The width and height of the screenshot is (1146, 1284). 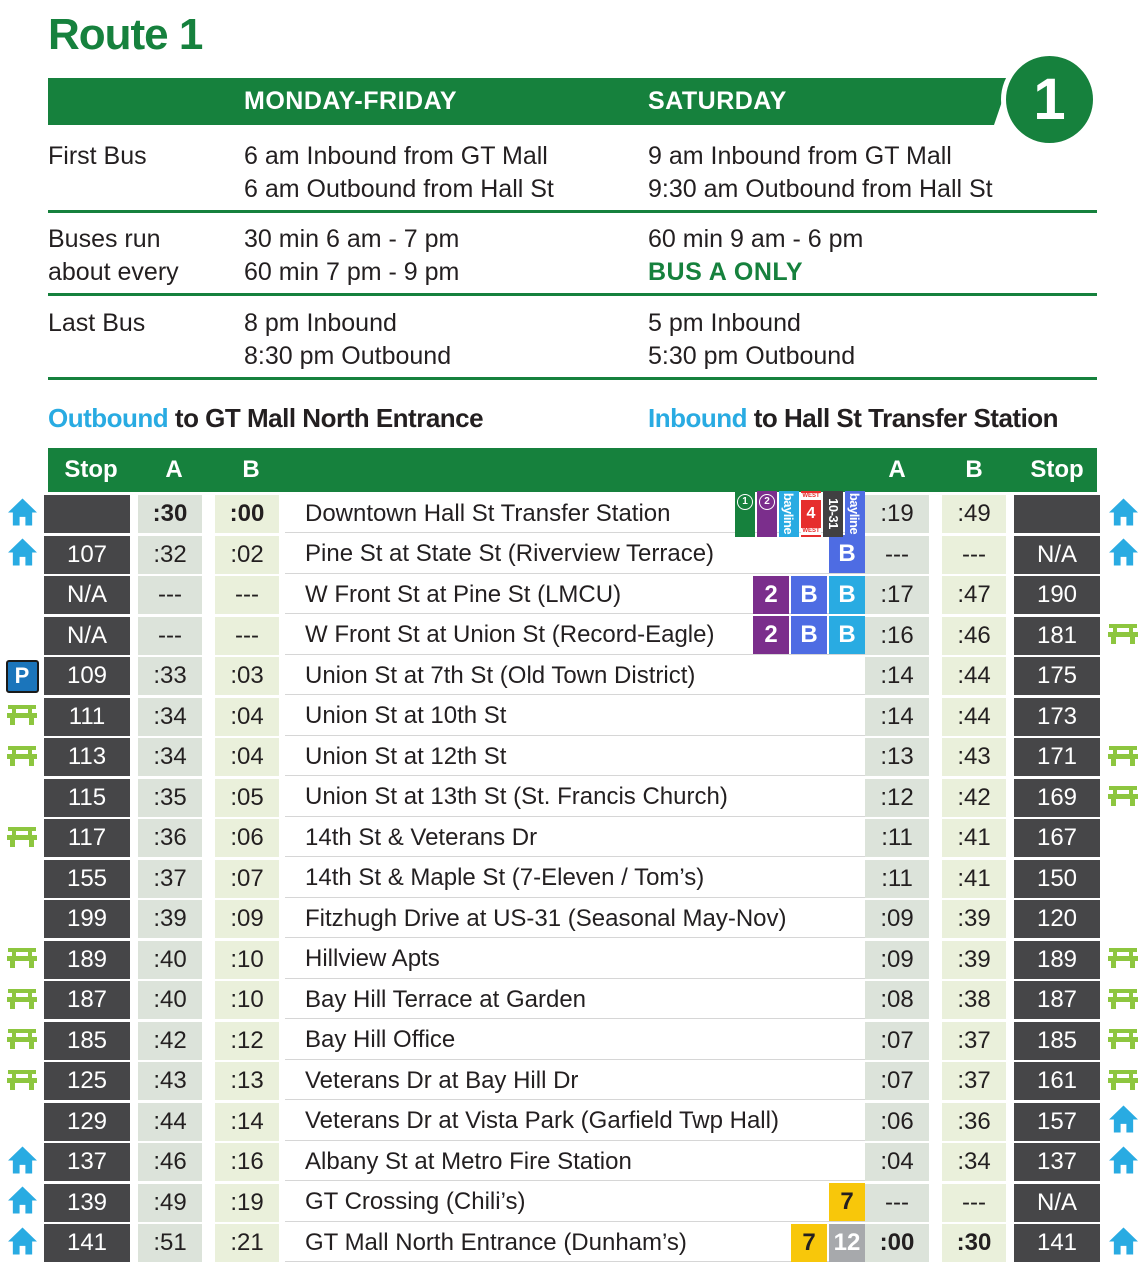 I want to click on time-outbound-b: :12, so click(x=247, y=1040).